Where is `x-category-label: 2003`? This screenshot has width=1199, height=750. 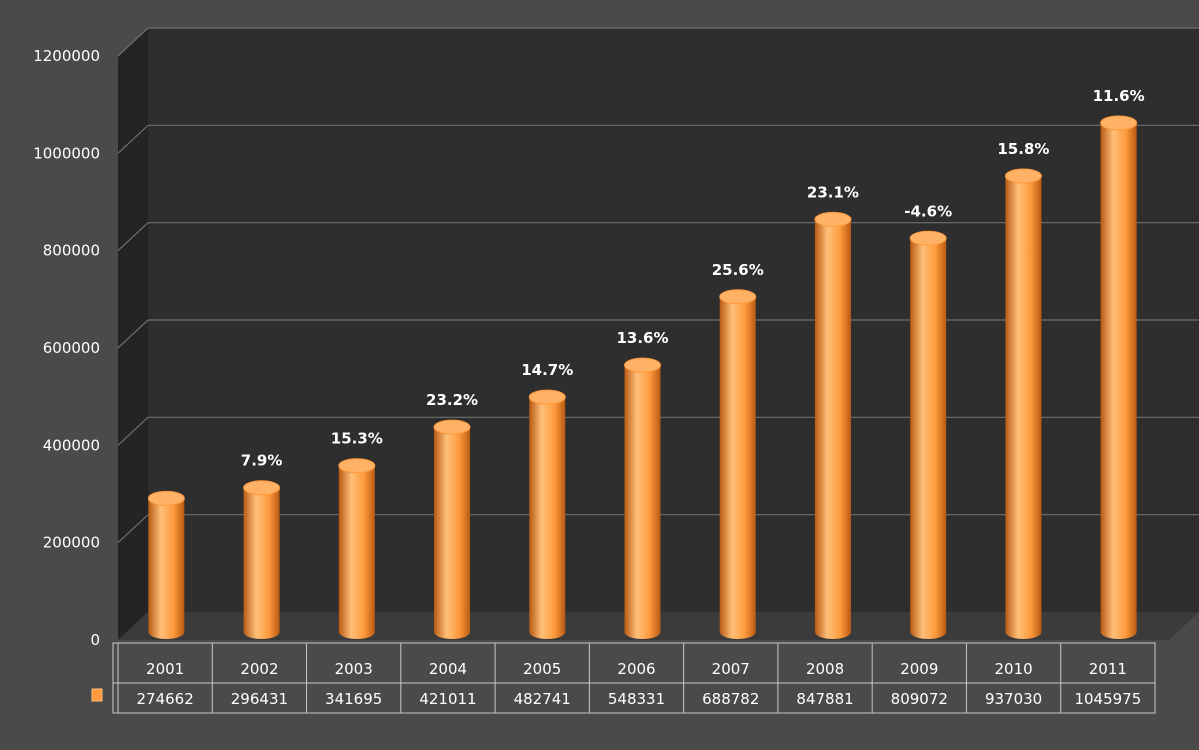 x-category-label: 2003 is located at coordinates (354, 669).